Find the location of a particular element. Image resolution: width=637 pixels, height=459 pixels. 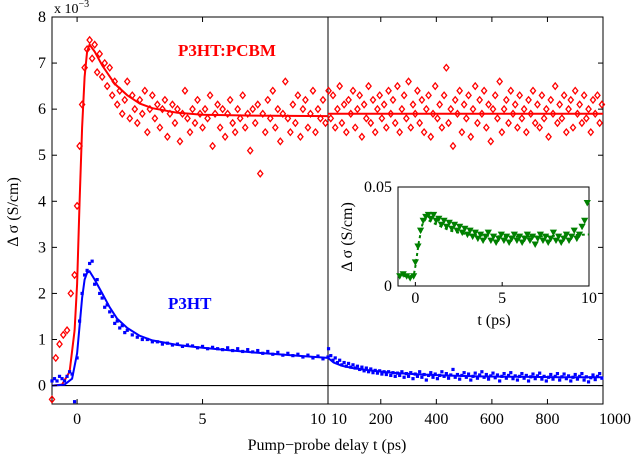

x-tick-label: 10 is located at coordinates (318, 419).